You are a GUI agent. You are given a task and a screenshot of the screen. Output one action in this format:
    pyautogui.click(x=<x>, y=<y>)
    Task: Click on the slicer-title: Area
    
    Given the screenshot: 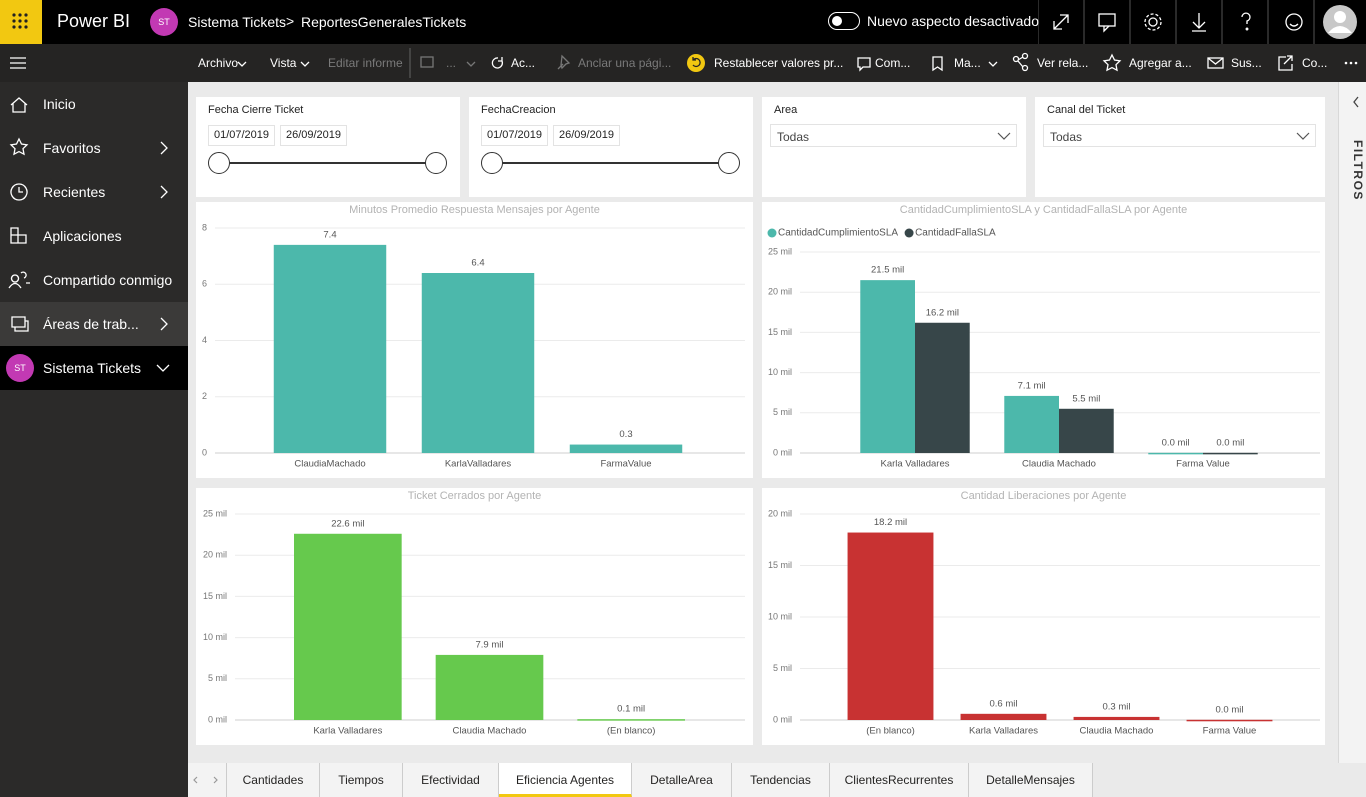 What is the action you would take?
    pyautogui.click(x=786, y=110)
    